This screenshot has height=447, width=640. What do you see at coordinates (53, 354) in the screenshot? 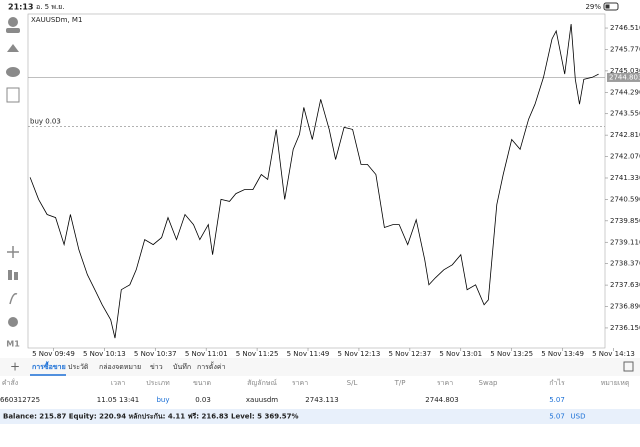
I see `x-tick-label: 5 Nov 09:49` at bounding box center [53, 354].